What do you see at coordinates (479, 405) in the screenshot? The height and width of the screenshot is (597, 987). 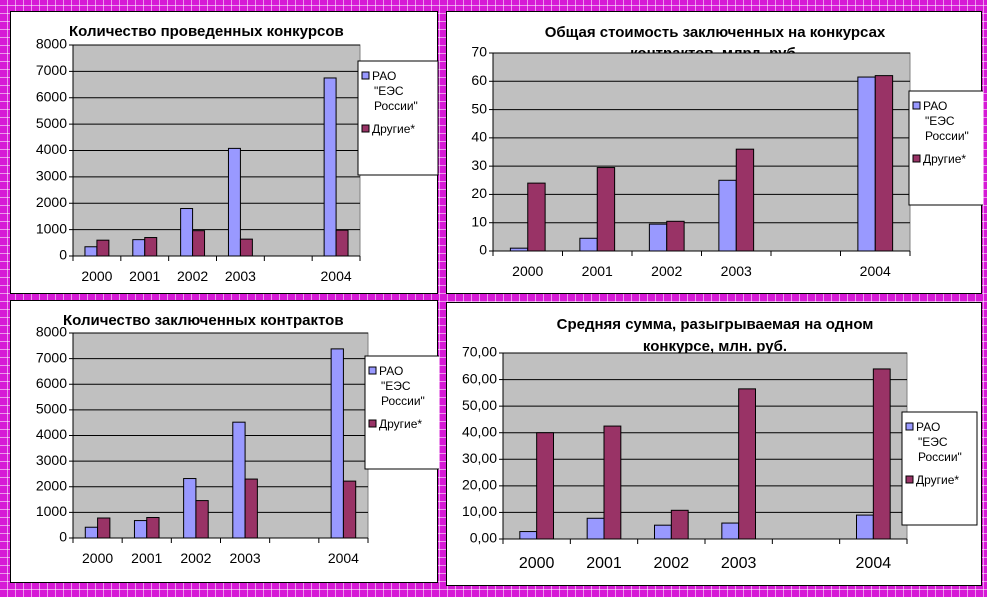 I see `y-tick-label: 50,00` at bounding box center [479, 405].